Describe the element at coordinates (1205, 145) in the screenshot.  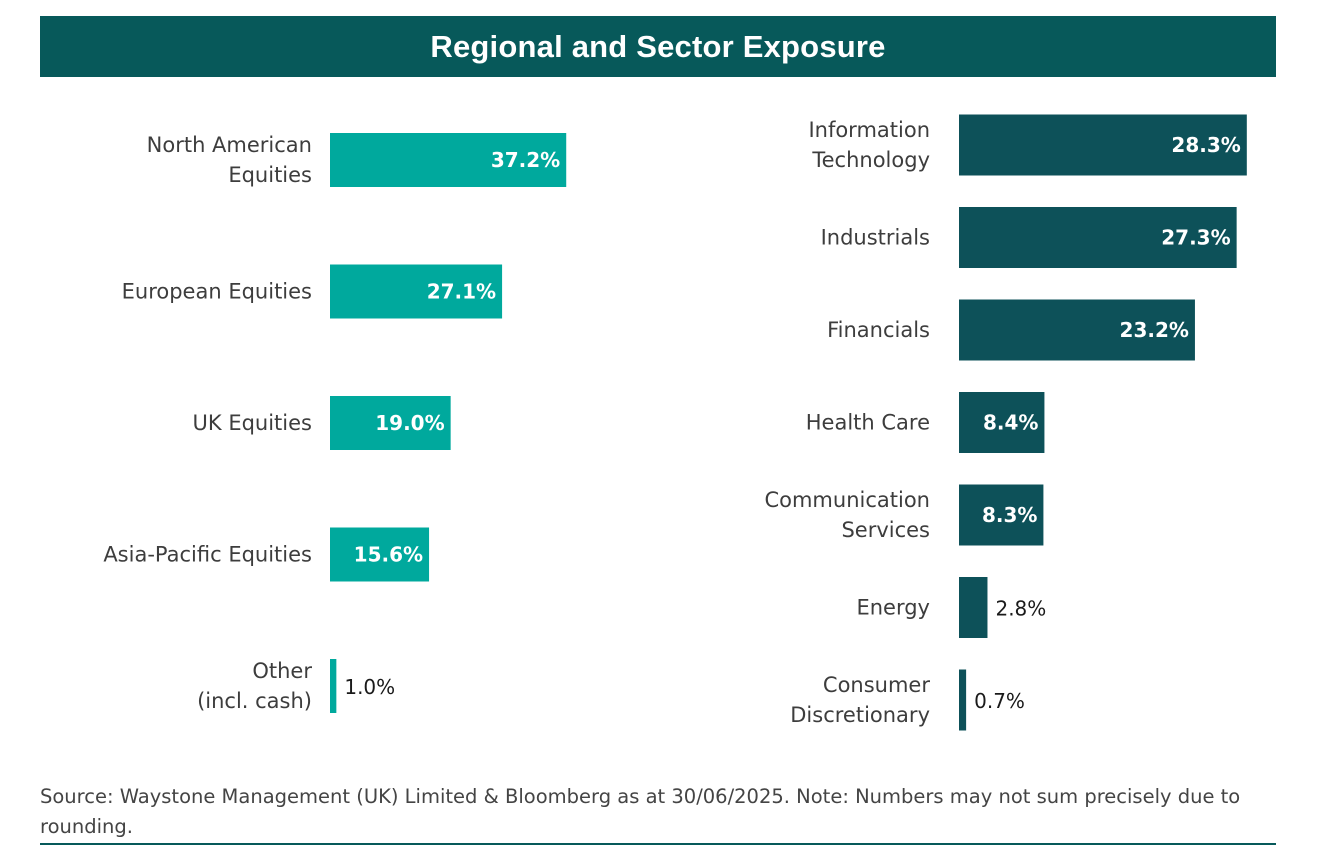
I see `value-label: 28.3%` at that location.